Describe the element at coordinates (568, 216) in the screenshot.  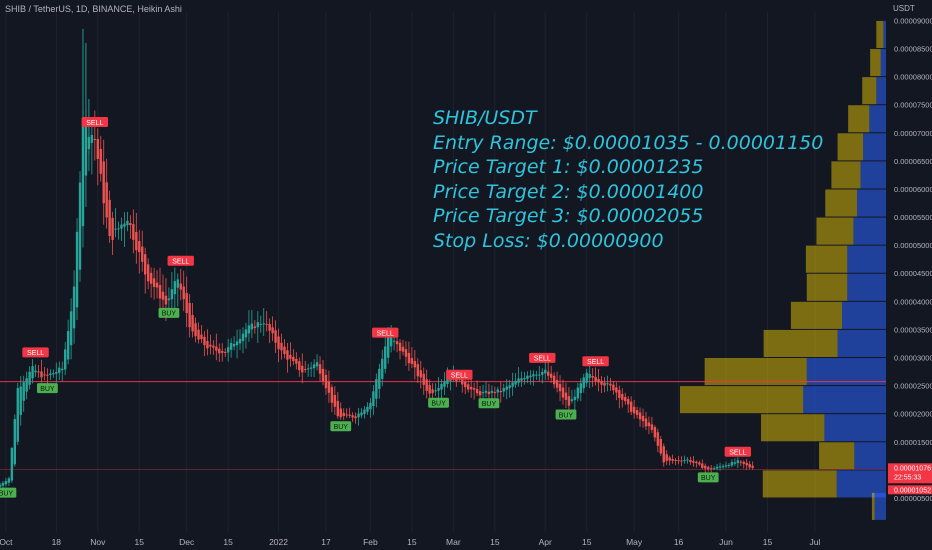
I see `overlay-target-3: Price Target 3: $0.00002055` at that location.